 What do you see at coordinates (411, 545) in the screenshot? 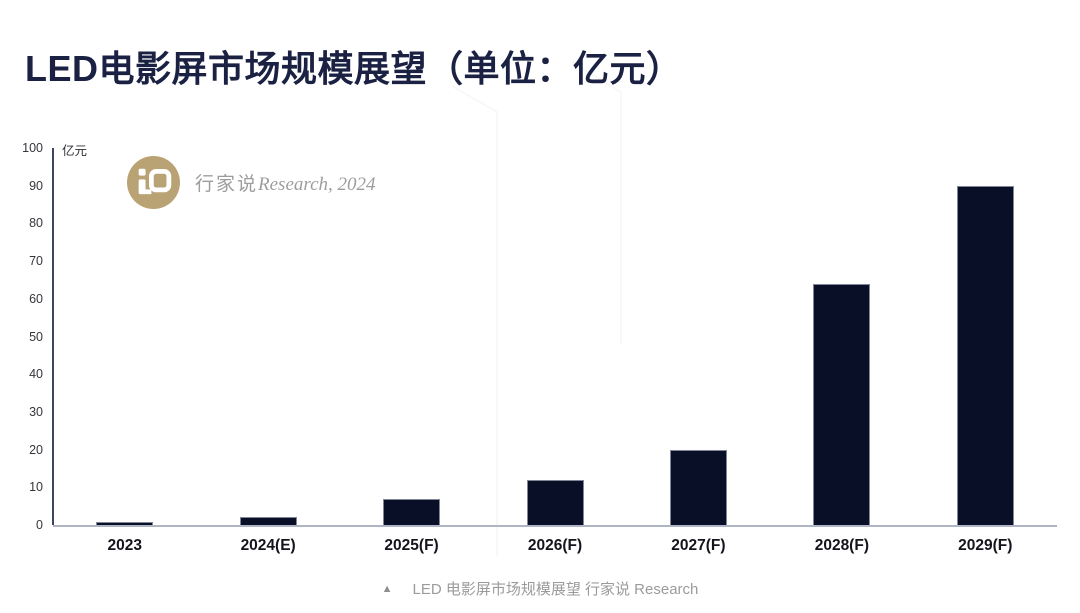
I see `x-label-2025(F): 2025(F)` at bounding box center [411, 545].